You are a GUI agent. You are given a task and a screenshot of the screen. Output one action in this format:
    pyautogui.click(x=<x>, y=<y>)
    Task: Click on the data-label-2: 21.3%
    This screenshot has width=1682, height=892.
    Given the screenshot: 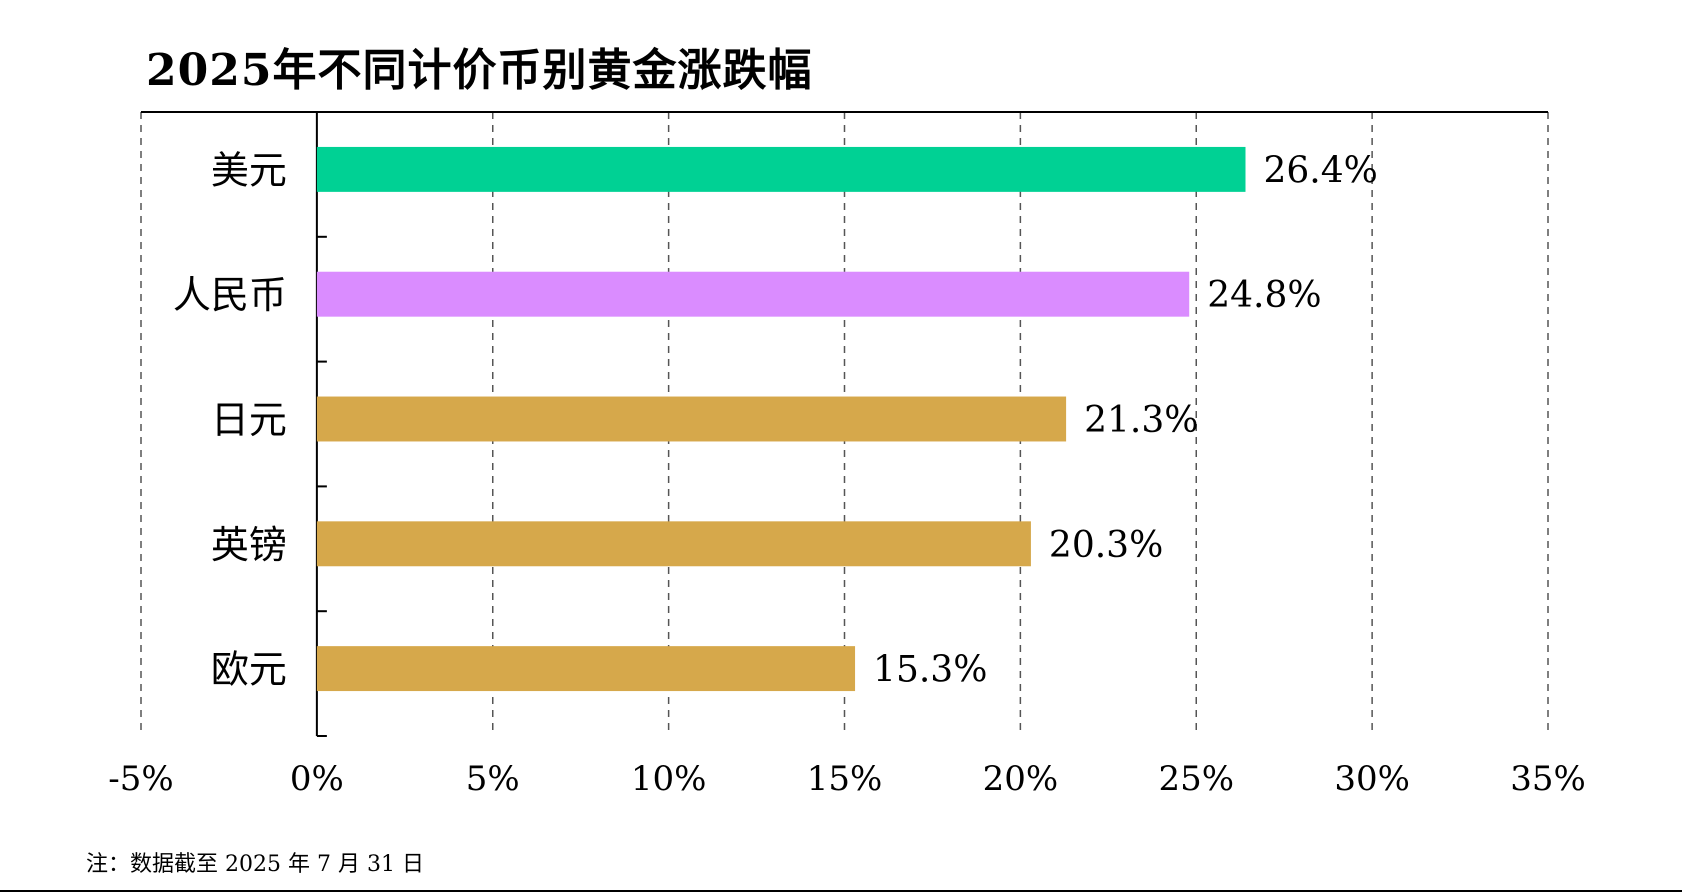 What is the action you would take?
    pyautogui.click(x=1141, y=420)
    